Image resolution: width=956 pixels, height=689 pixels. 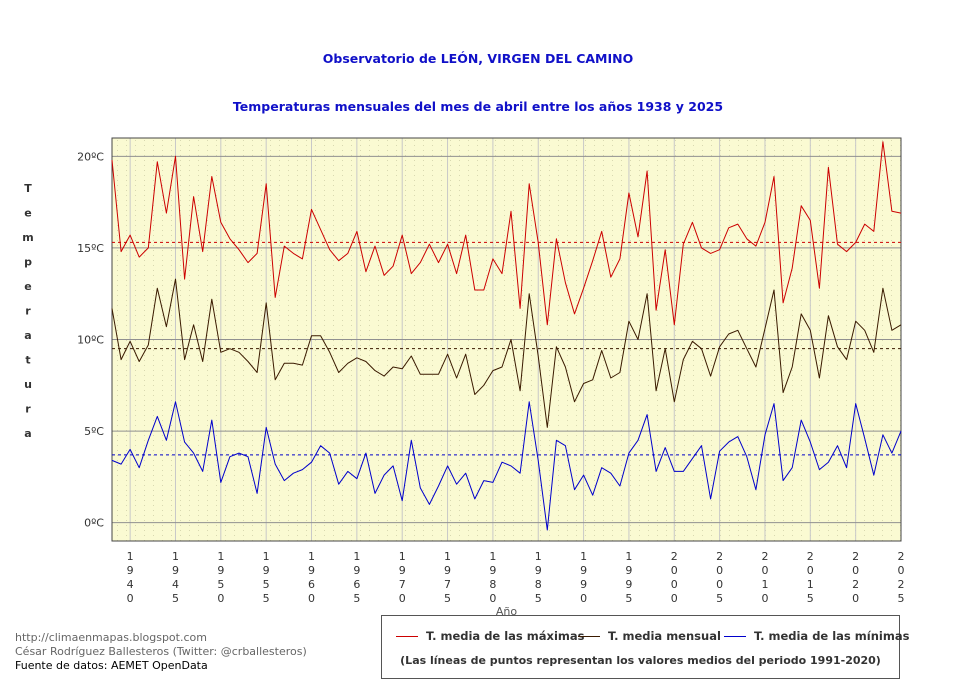 I want to click on legend-swatch-min, so click(x=735, y=636).